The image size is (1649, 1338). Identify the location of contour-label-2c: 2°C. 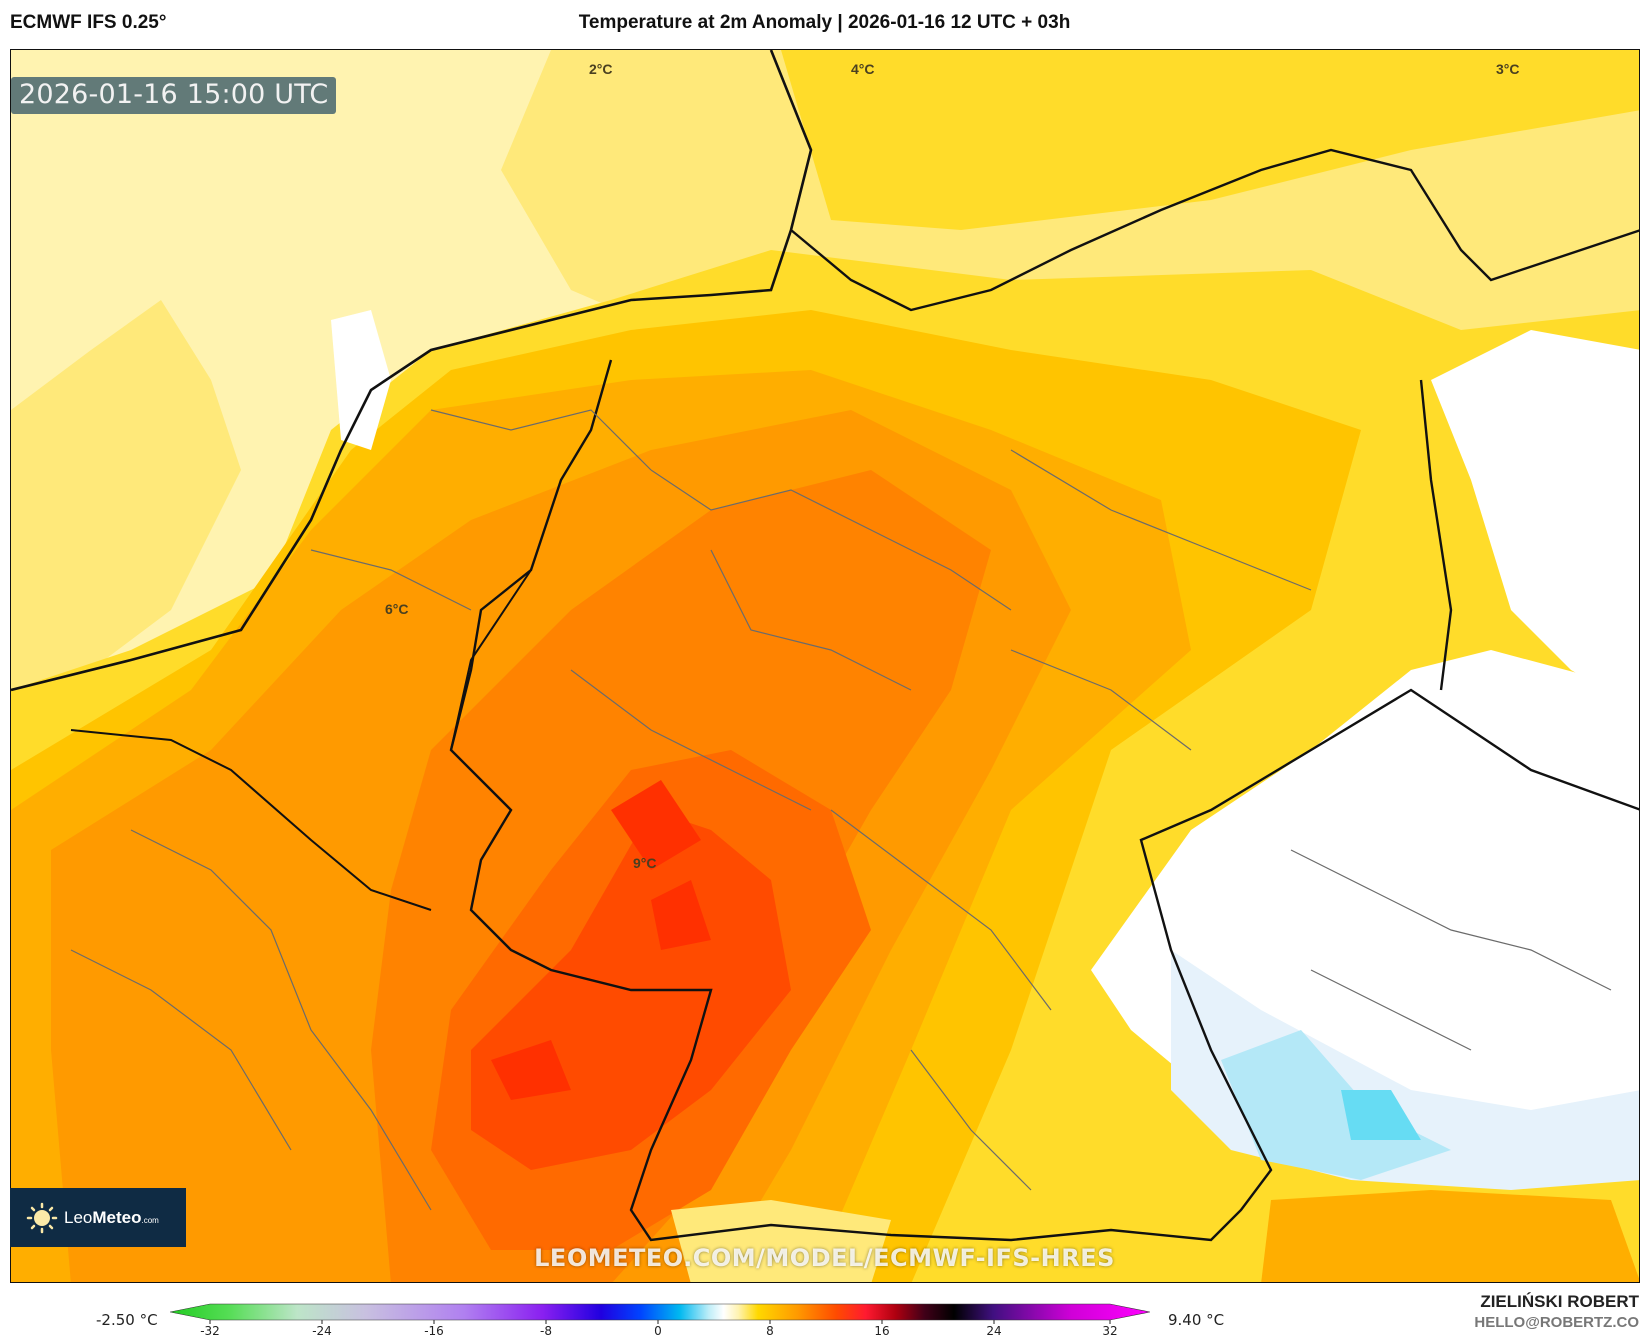
(601, 69).